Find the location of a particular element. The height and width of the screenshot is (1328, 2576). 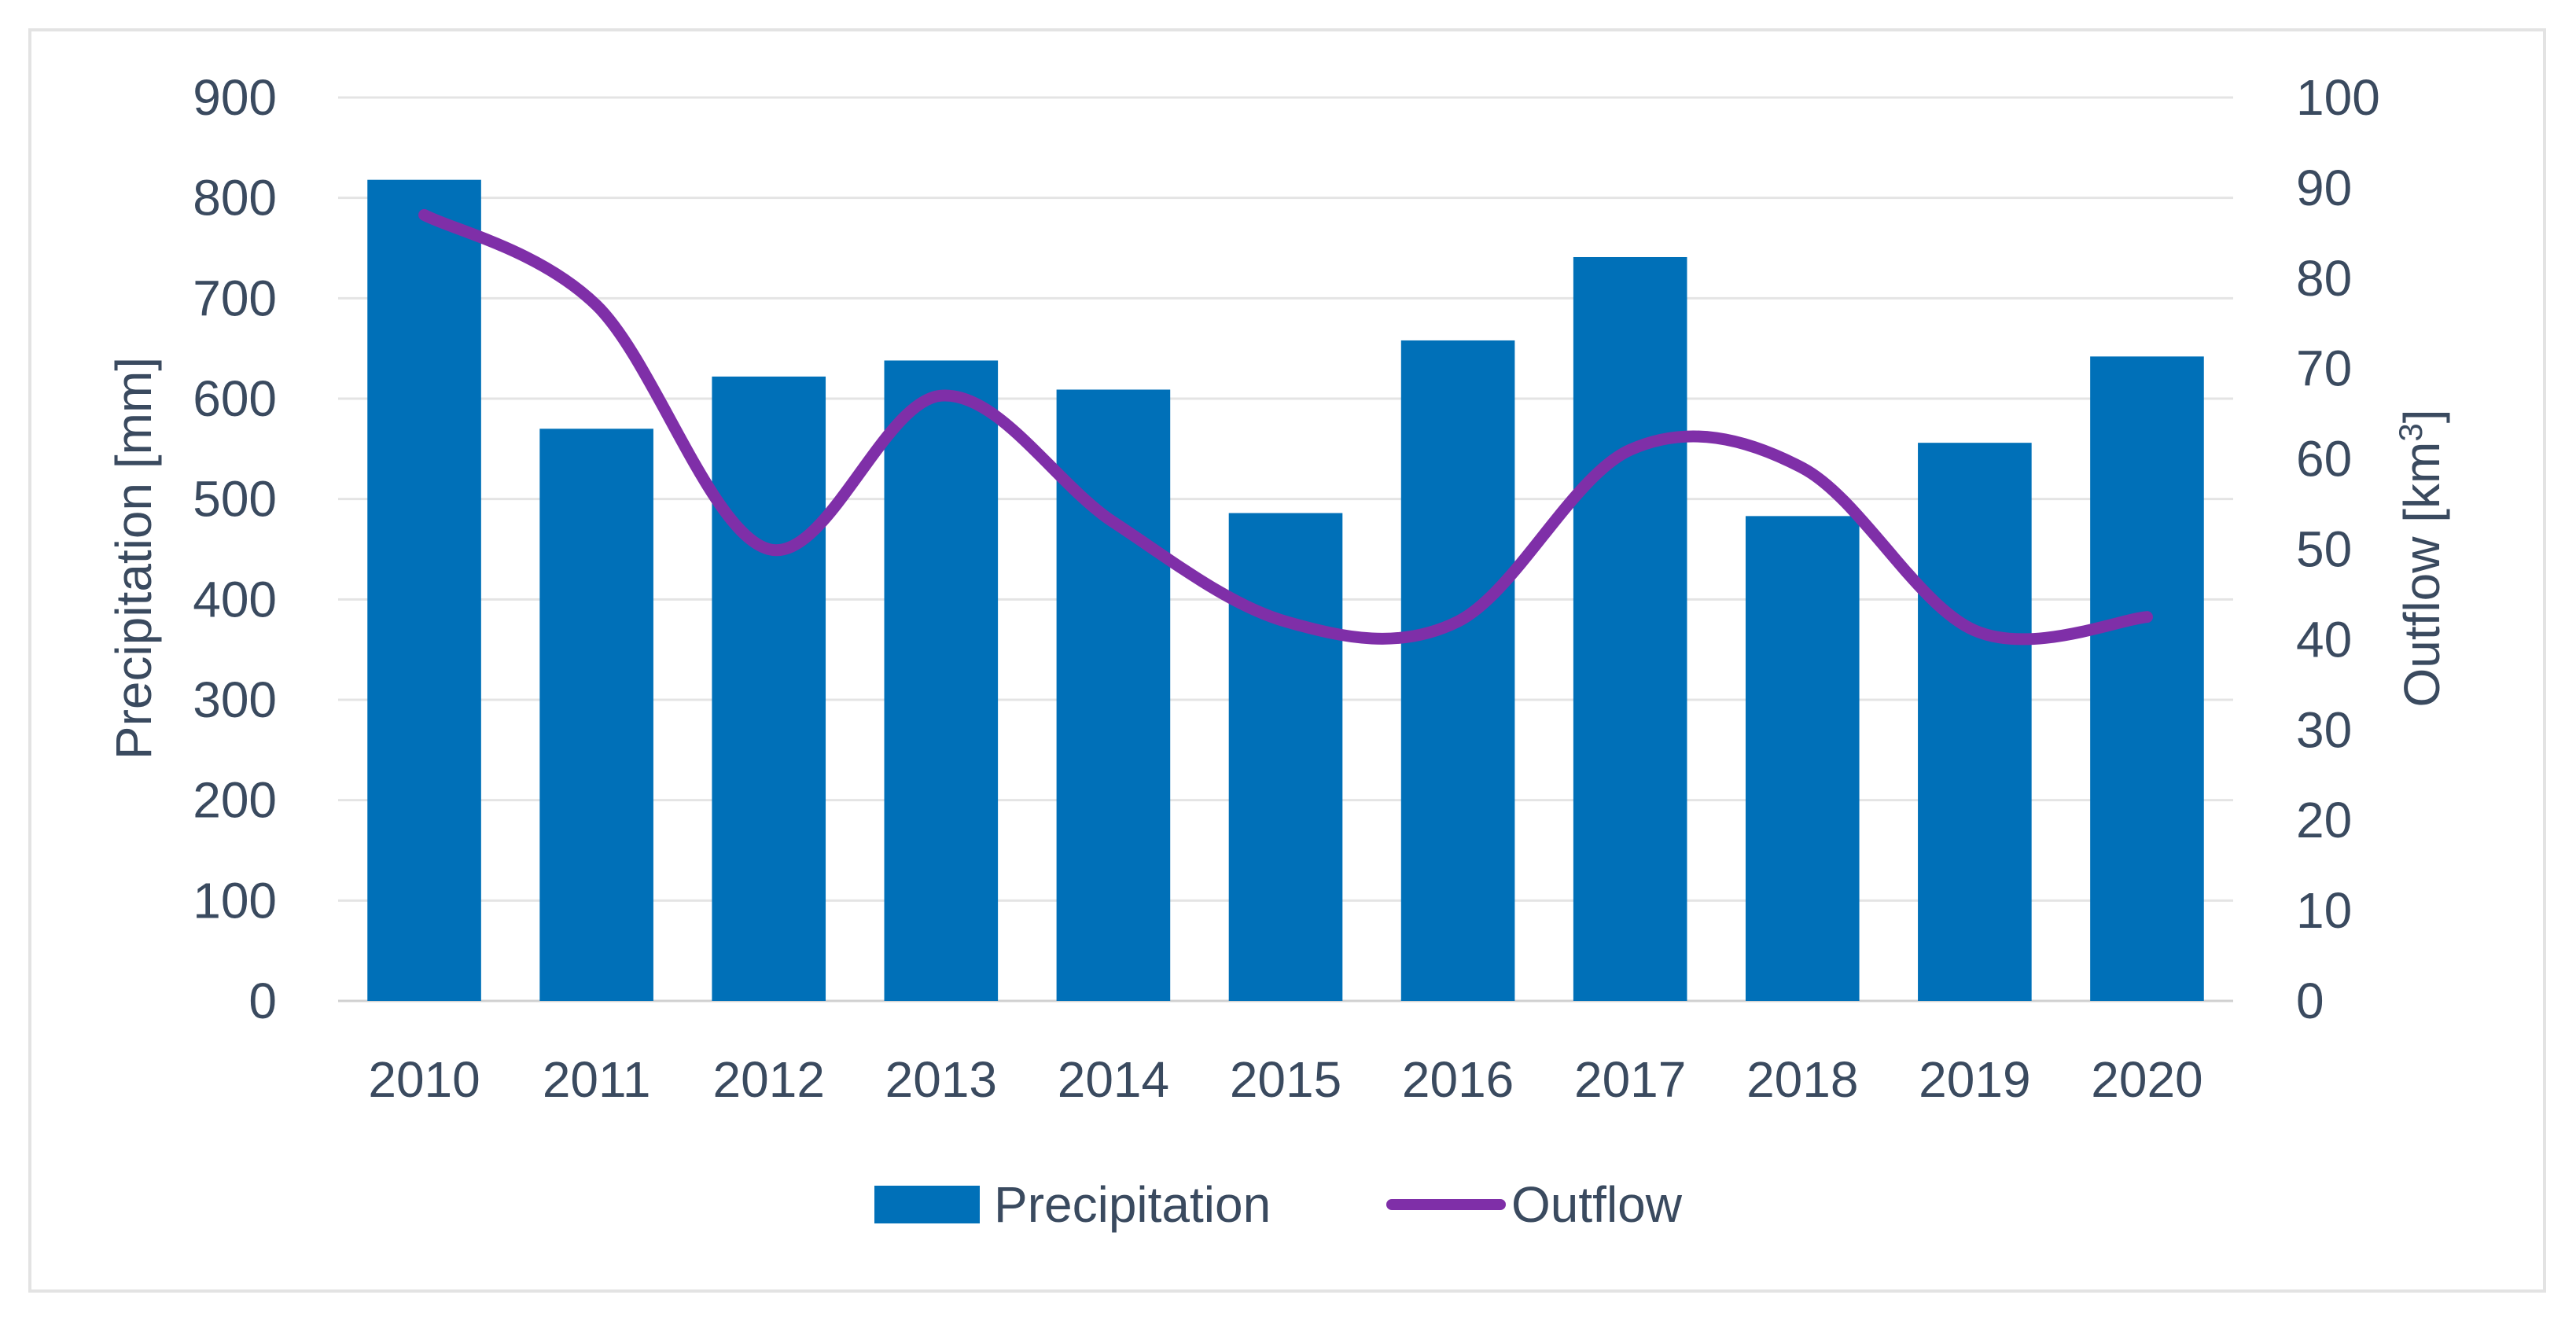

right-tick-label: 60 is located at coordinates (2324, 459).